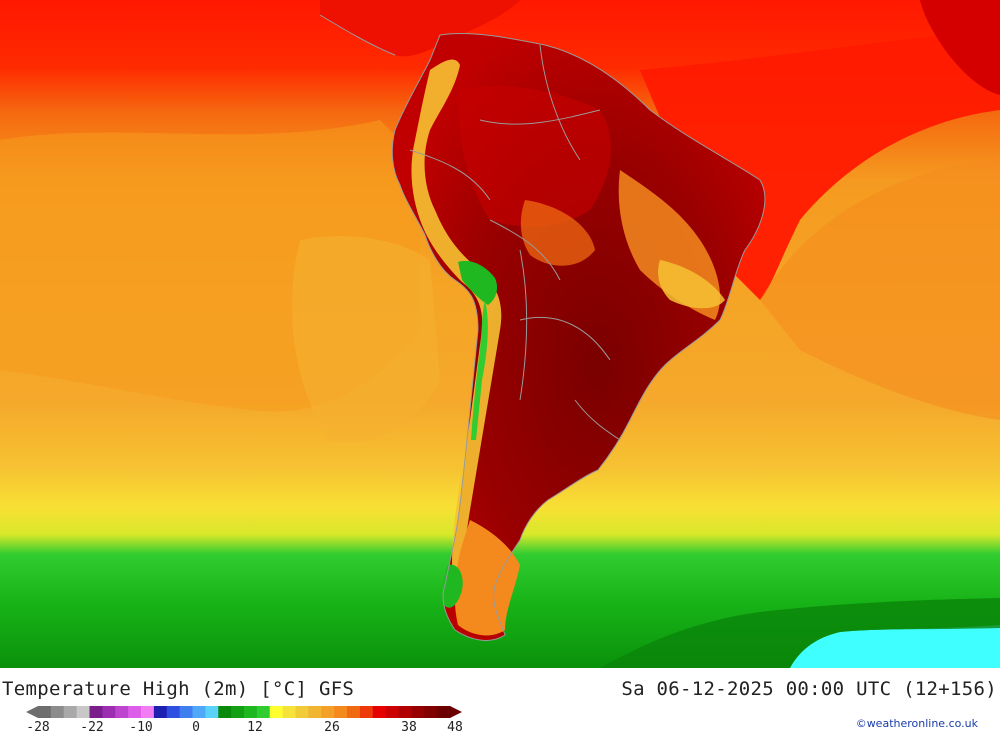  What do you see at coordinates (32, 712) in the screenshot?
I see `legend-arrow-left` at bounding box center [32, 712].